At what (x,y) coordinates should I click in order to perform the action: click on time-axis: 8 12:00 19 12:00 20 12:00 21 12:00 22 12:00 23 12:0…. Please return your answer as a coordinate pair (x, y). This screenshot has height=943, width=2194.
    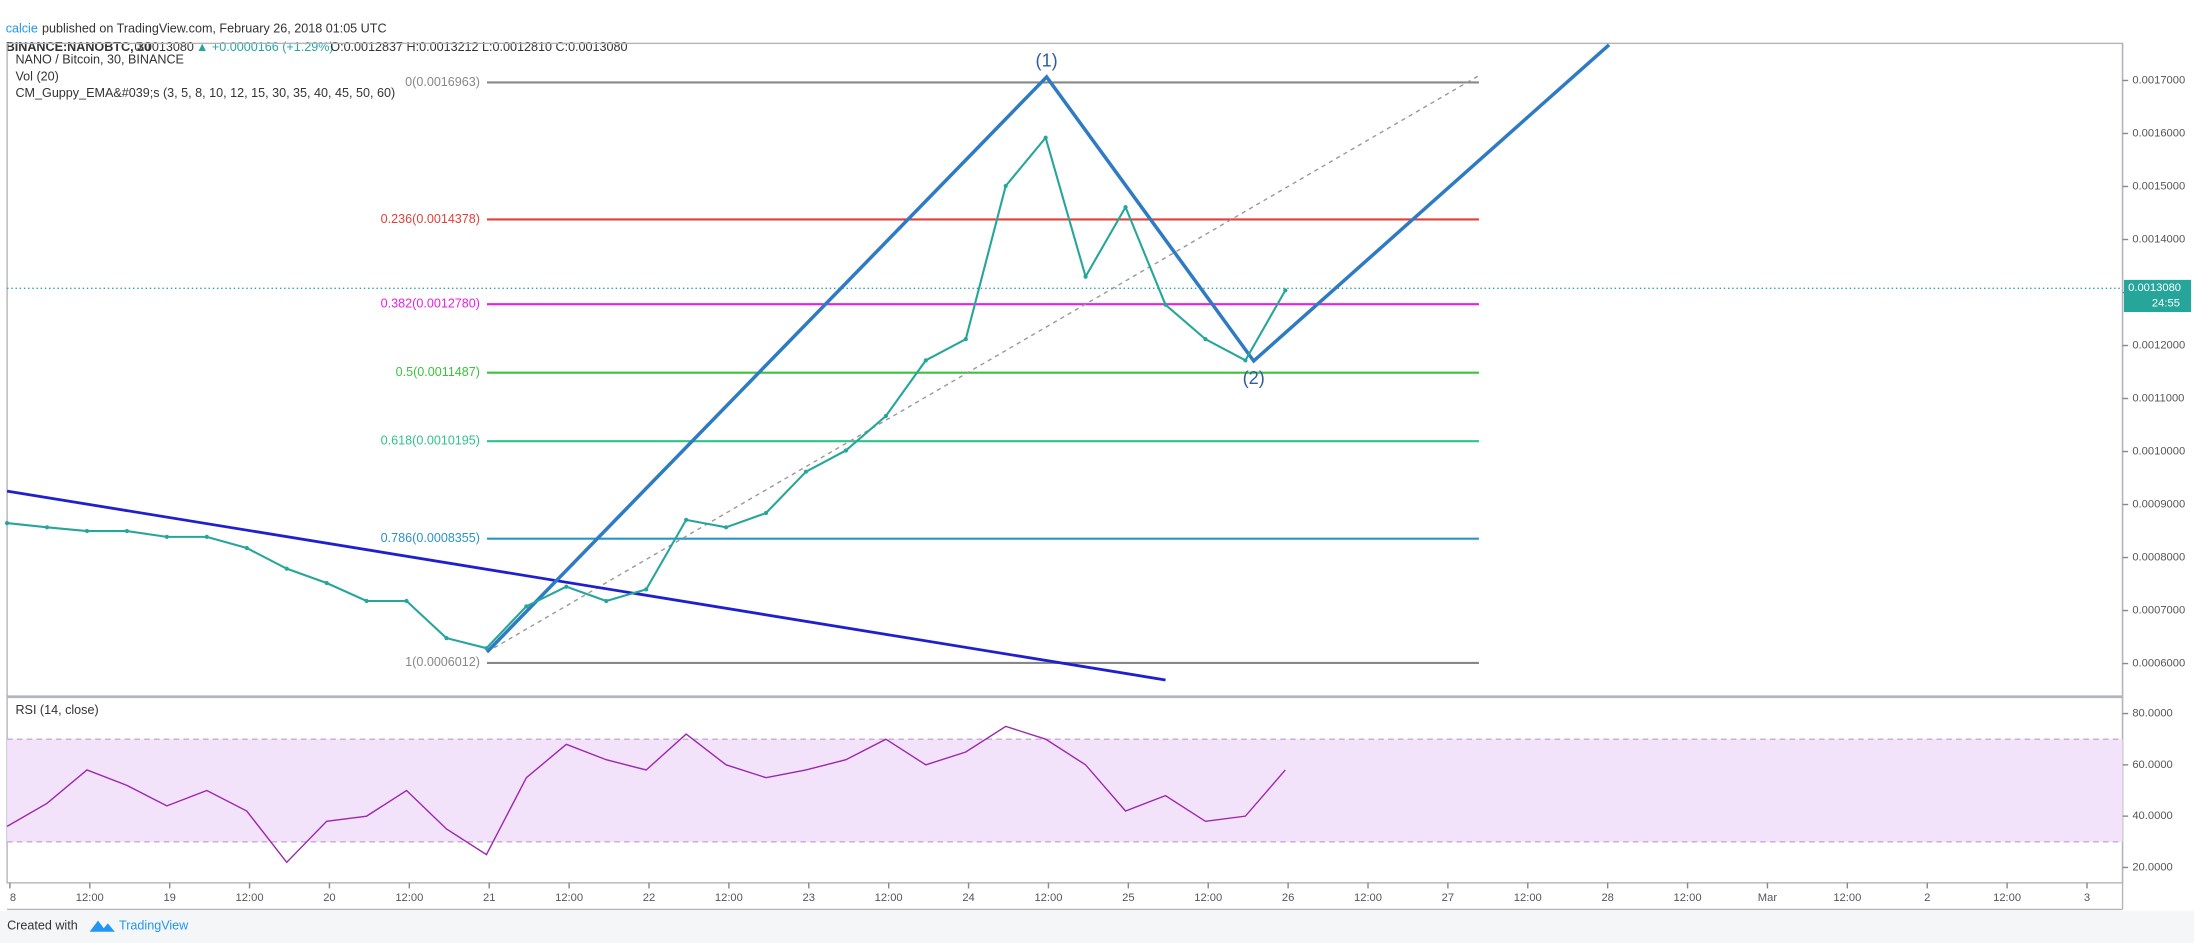
    Looking at the image, I should click on (1049, 893).